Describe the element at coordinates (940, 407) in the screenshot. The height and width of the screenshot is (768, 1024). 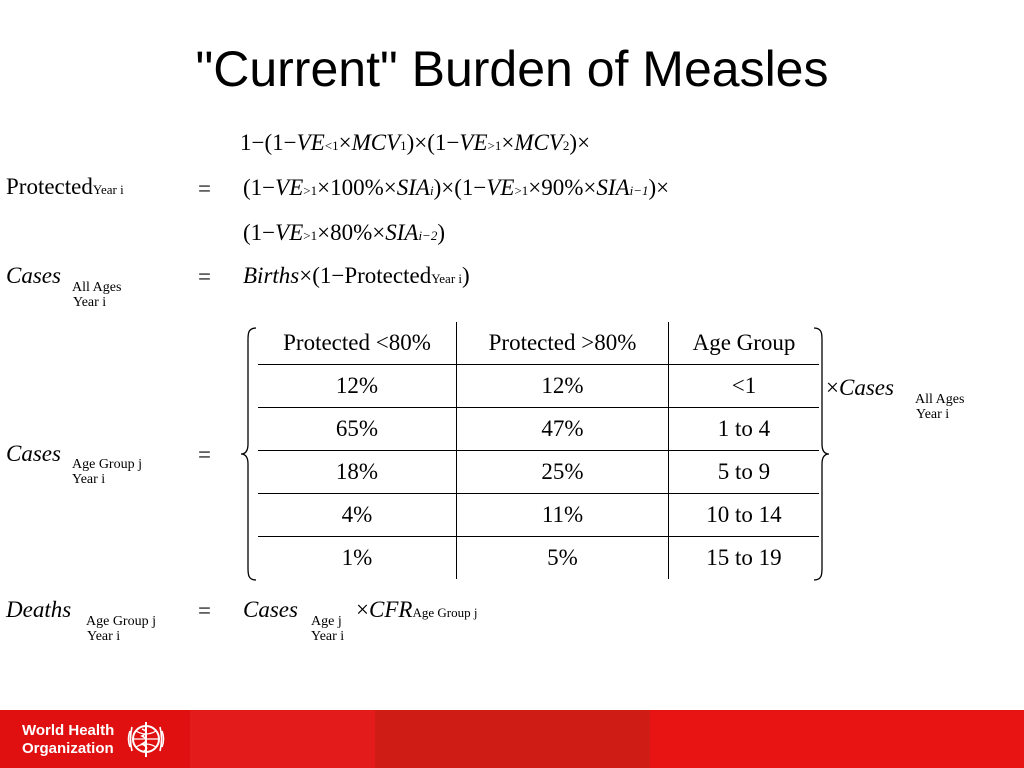
I see `cases-group-rhs-sub: All Ages Year i` at that location.